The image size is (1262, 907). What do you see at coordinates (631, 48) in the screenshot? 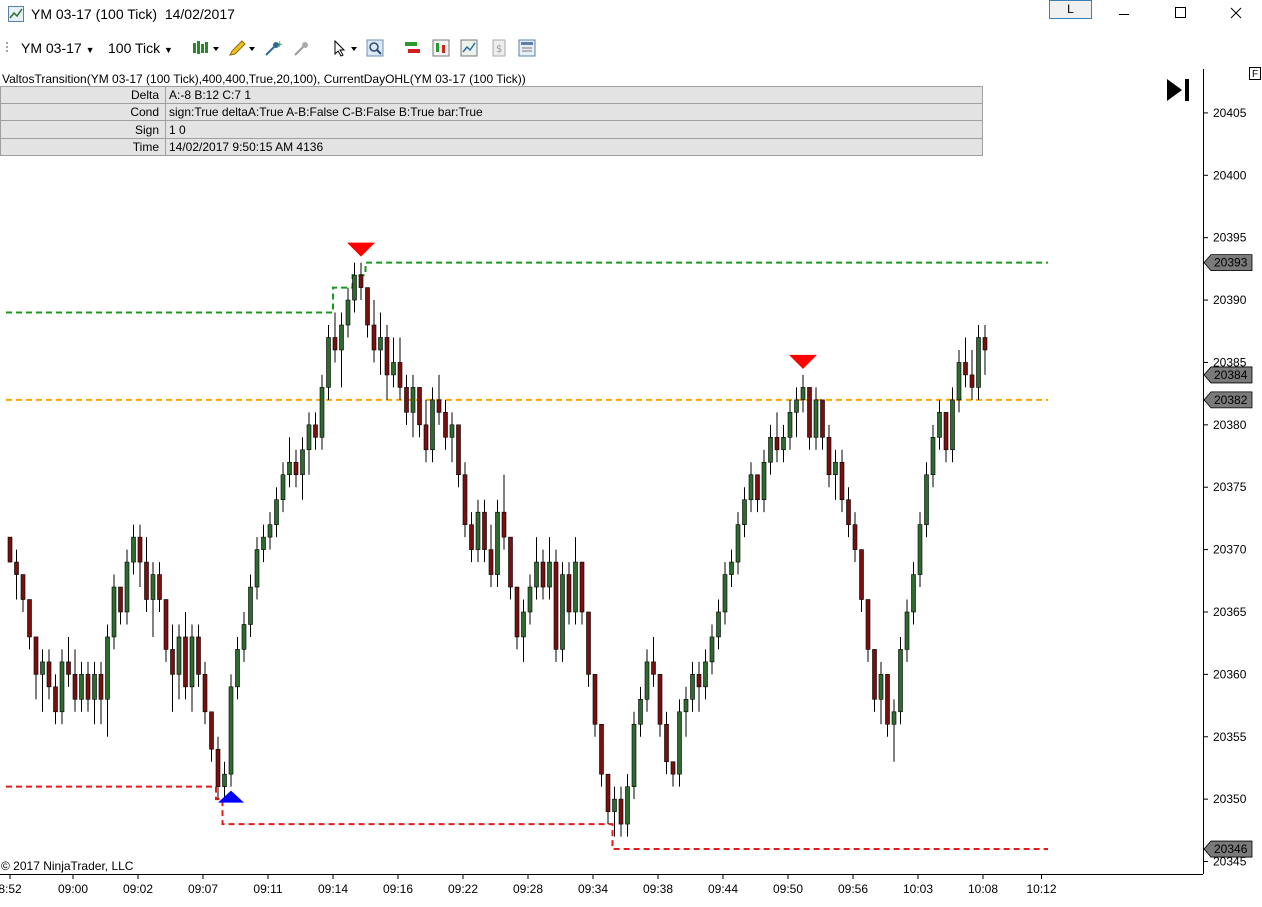
I see `chart-toolbar: YM 03-17 ▼ 100 Tick ▼ + $` at bounding box center [631, 48].